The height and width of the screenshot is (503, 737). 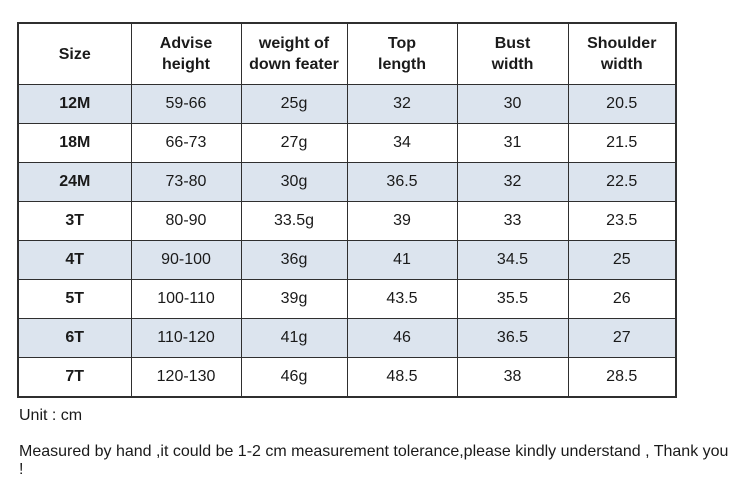 What do you see at coordinates (402, 299) in the screenshot?
I see `cell-top_length: 43.5` at bounding box center [402, 299].